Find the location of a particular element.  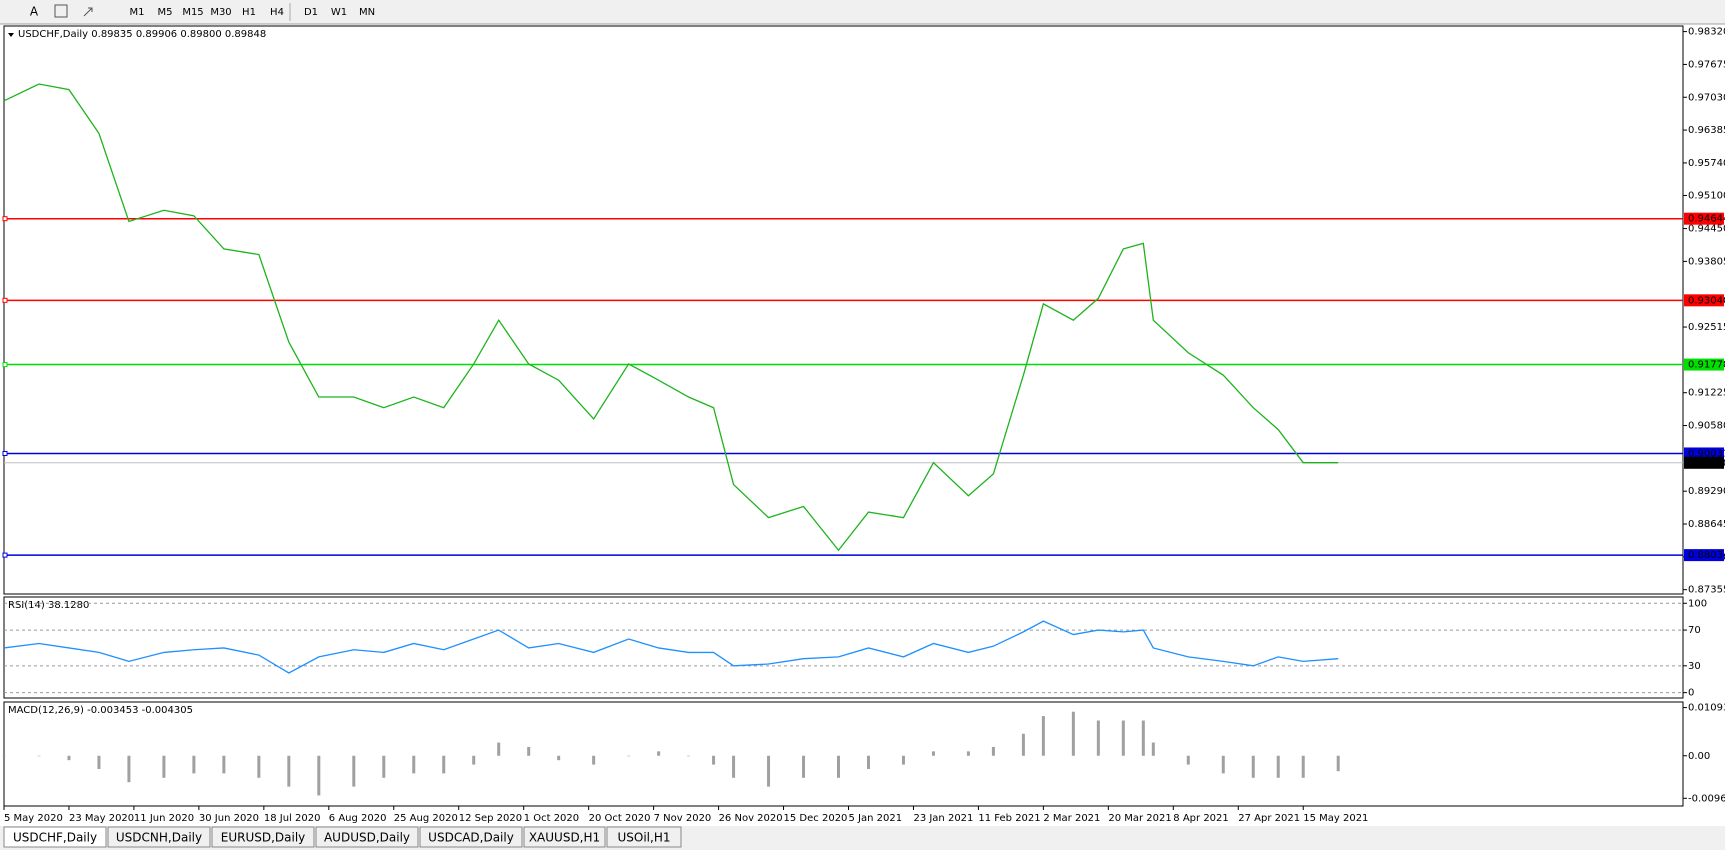

y-tick-label: 0 is located at coordinates (1691, 693).